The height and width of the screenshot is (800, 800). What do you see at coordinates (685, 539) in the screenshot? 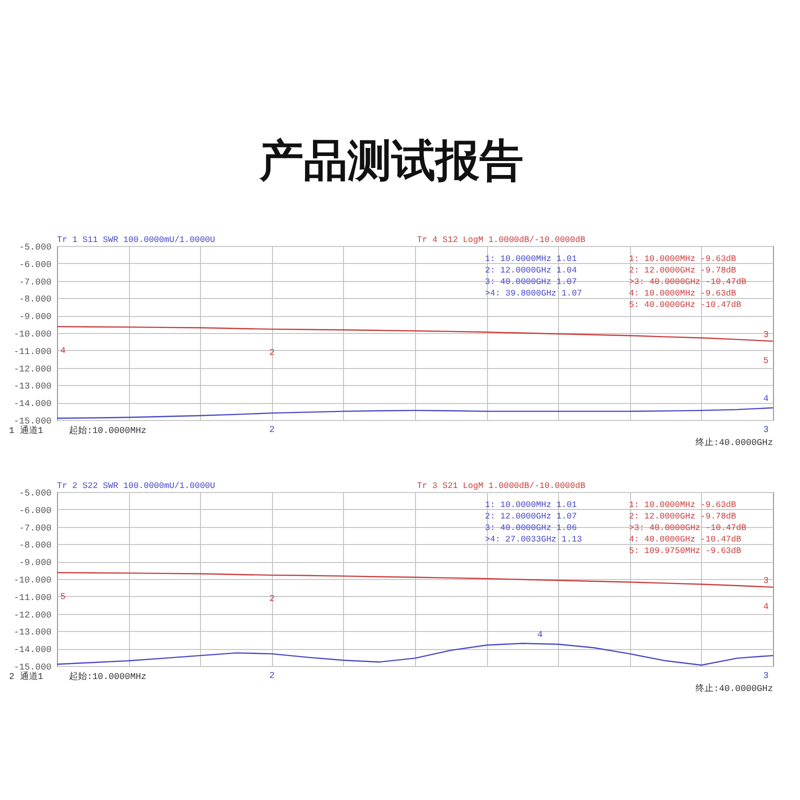
I see `annotation: 4: 40.0000GHz -10.47dB` at bounding box center [685, 539].